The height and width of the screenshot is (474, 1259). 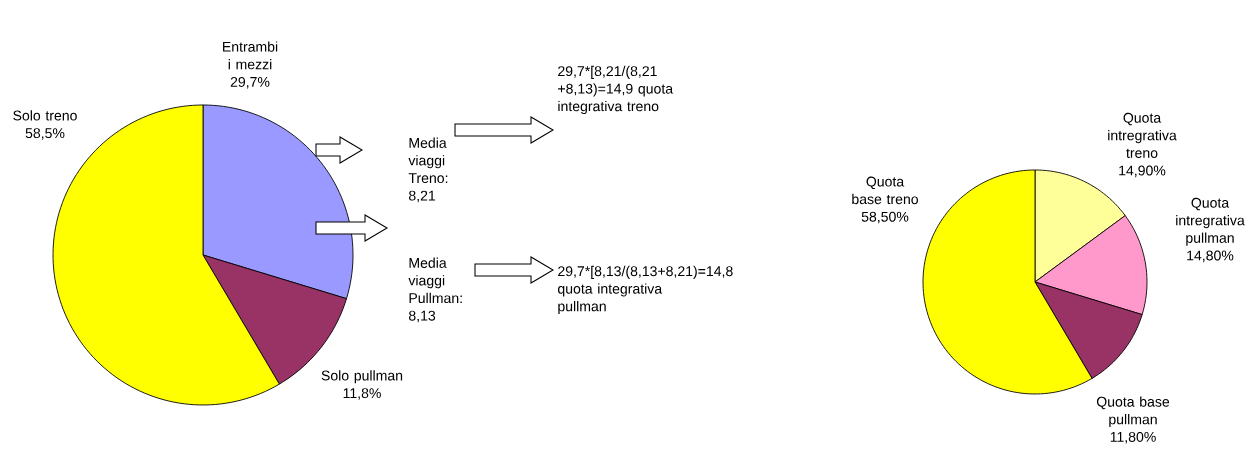 I want to click on text: Media viaggi Pullman: 8,13, so click(x=435, y=290).